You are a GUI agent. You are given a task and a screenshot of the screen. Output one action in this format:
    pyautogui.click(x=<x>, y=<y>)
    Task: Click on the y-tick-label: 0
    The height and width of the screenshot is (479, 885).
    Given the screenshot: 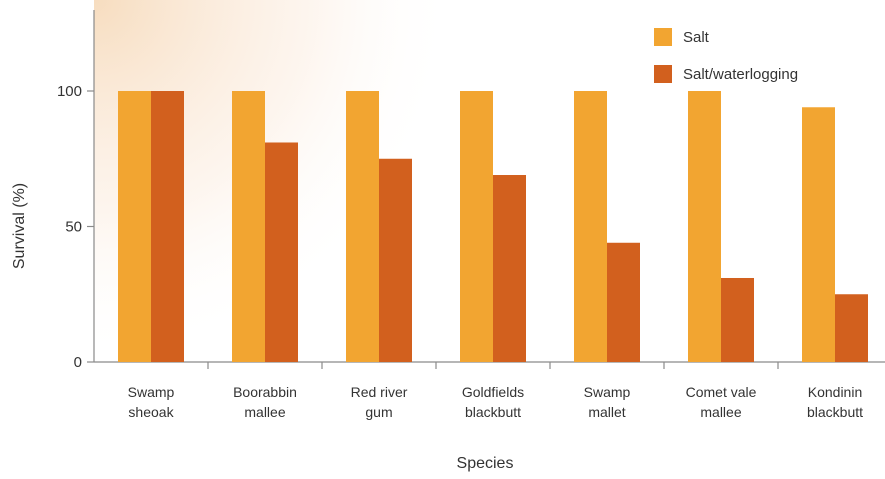 What is the action you would take?
    pyautogui.click(x=78, y=362)
    